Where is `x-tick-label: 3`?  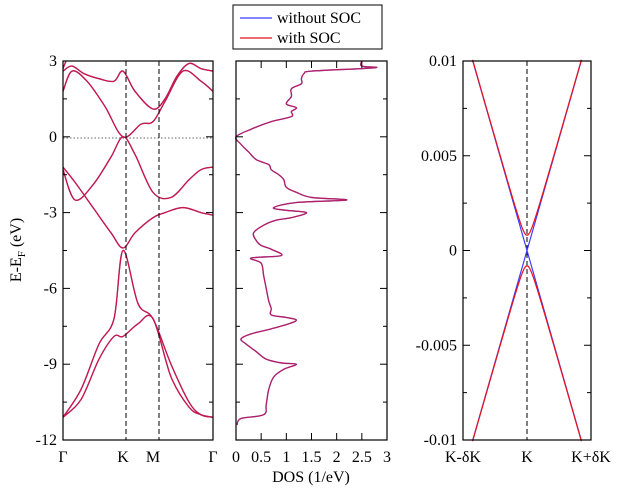
x-tick-label: 3 is located at coordinates (387, 457).